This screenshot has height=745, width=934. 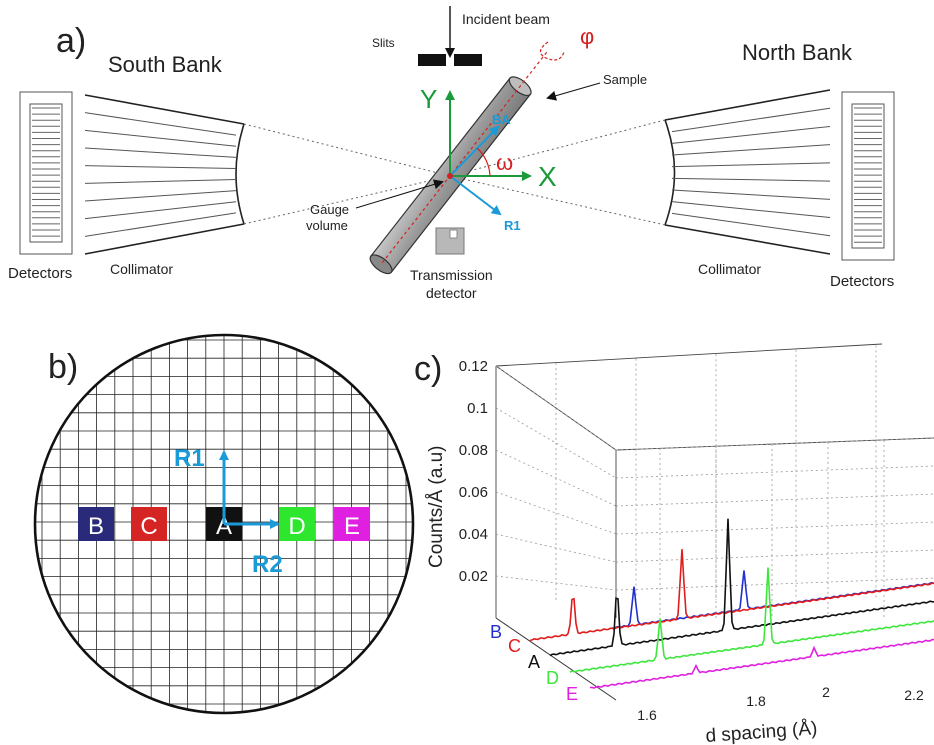 I want to click on y-tick-label: 0.06, so click(x=473, y=492).